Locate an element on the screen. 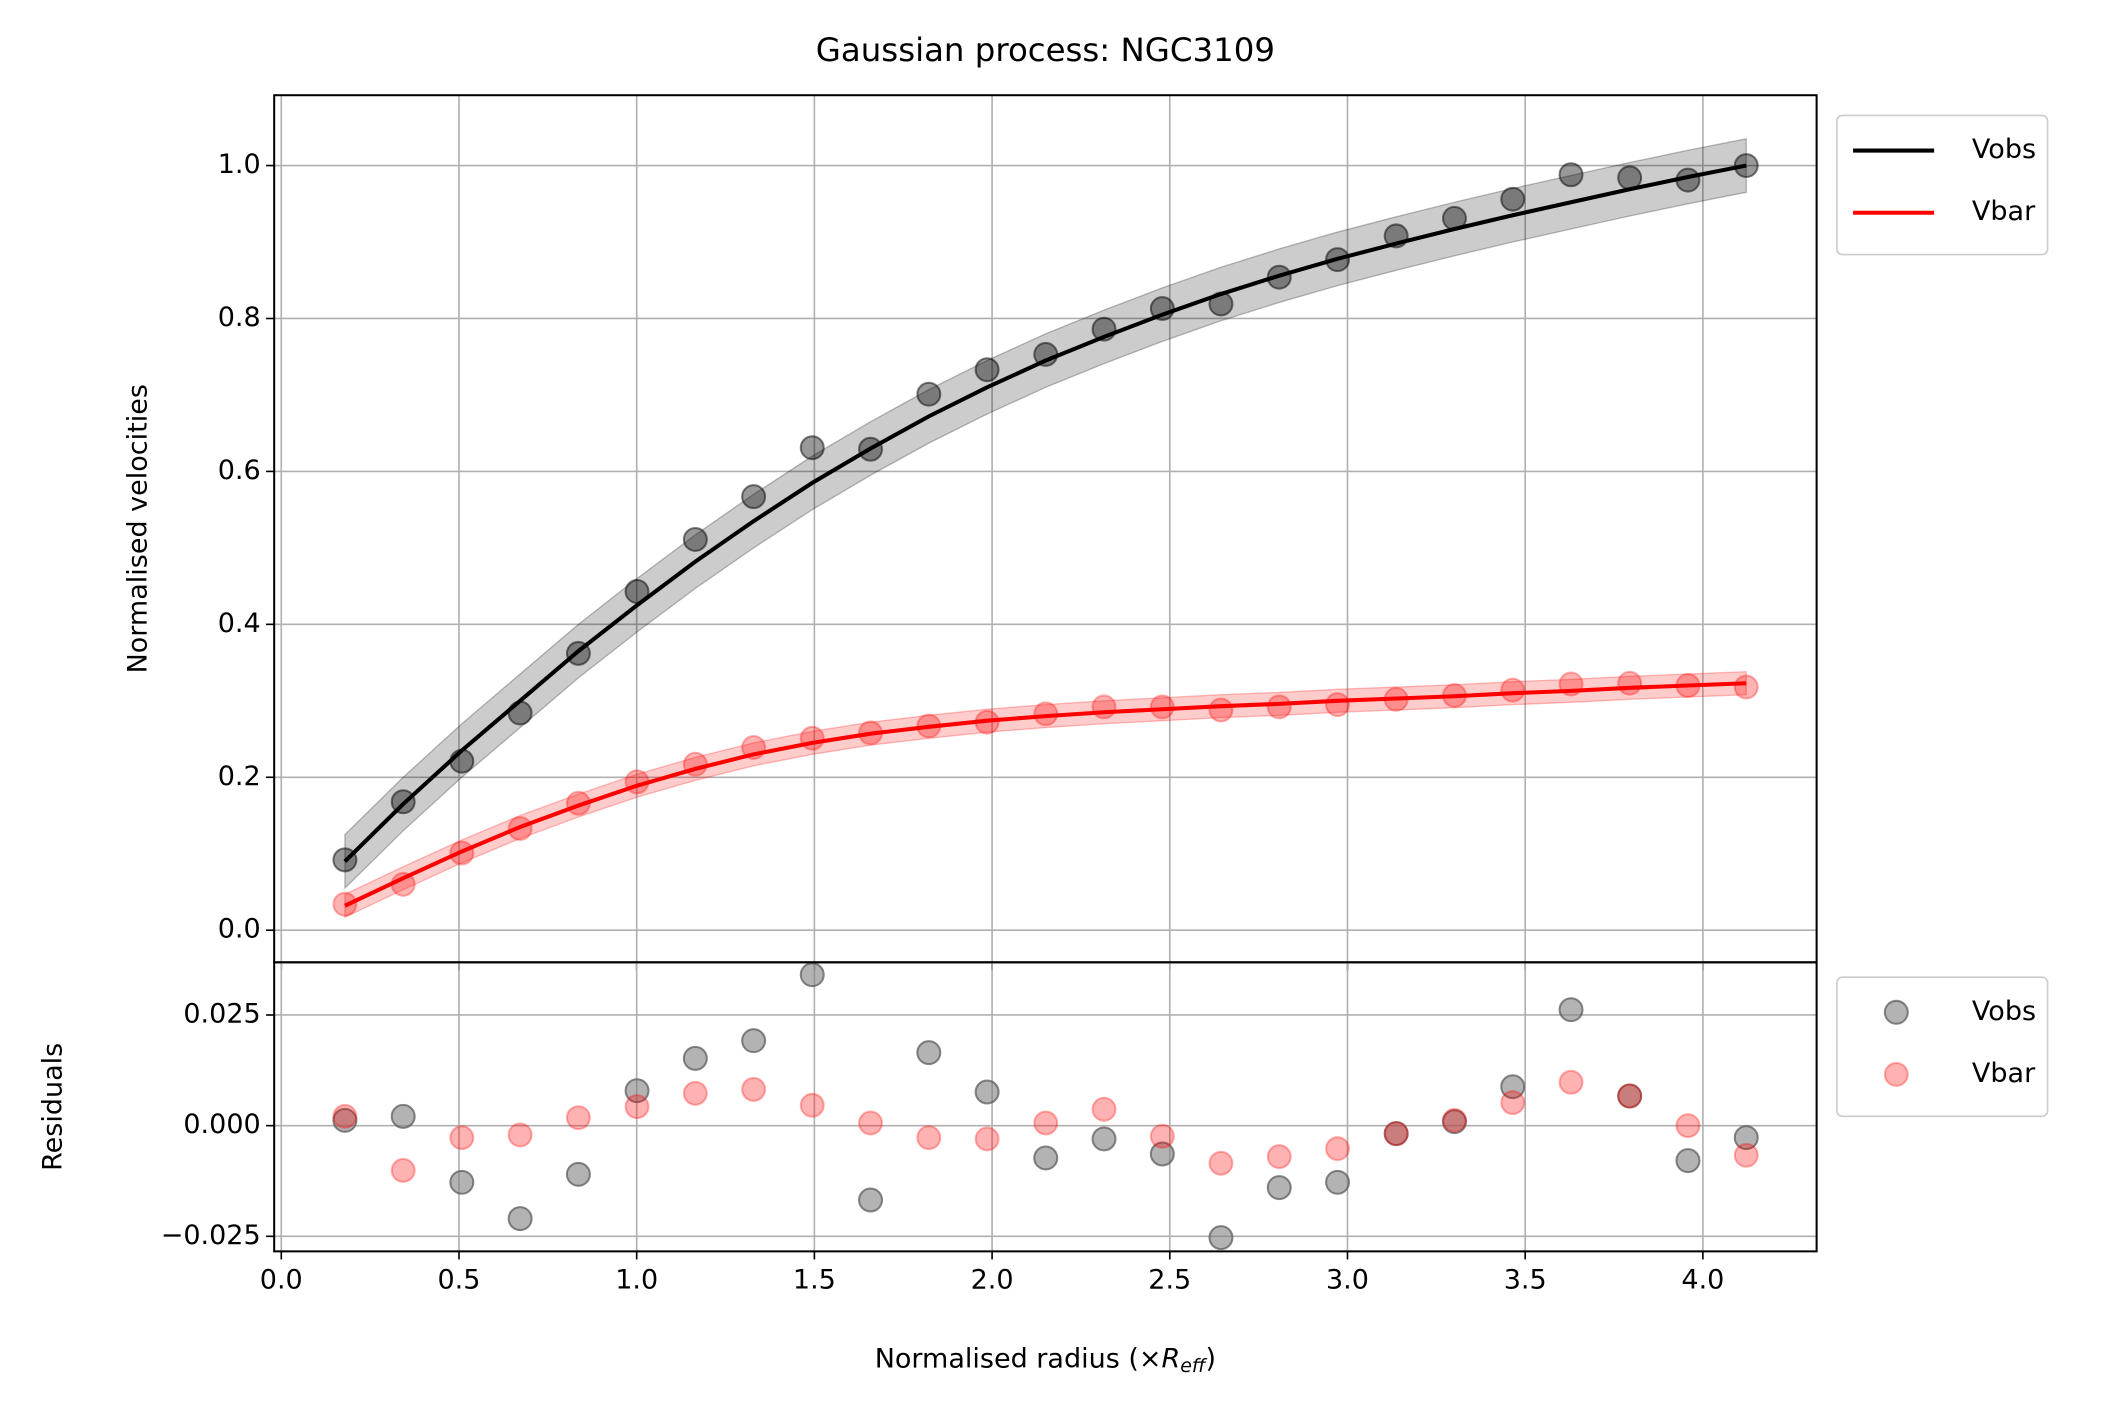 This screenshot has height=1406, width=2107. y-tick-label: 0.2 is located at coordinates (239, 776).